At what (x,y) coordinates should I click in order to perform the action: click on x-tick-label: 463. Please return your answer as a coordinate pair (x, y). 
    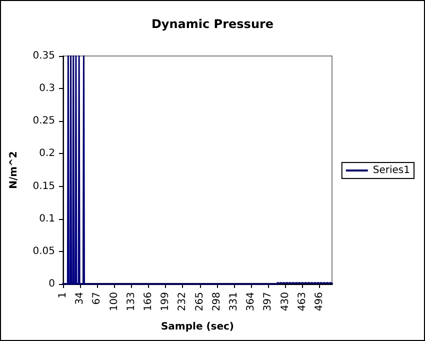
    Looking at the image, I should click on (302, 302).